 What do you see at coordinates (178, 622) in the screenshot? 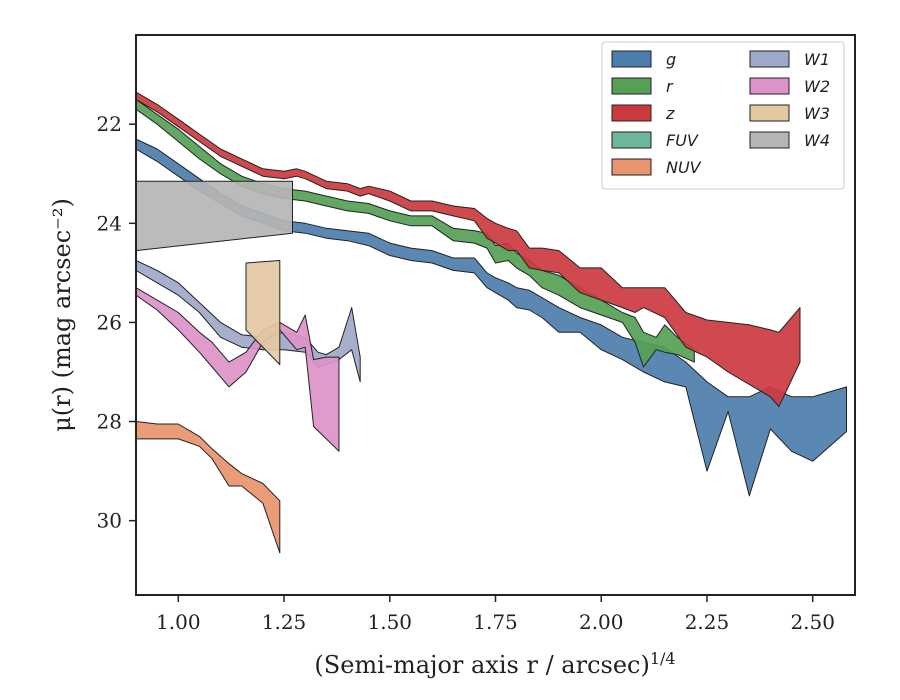
I see `x-tick-label: 1.00` at bounding box center [178, 622].